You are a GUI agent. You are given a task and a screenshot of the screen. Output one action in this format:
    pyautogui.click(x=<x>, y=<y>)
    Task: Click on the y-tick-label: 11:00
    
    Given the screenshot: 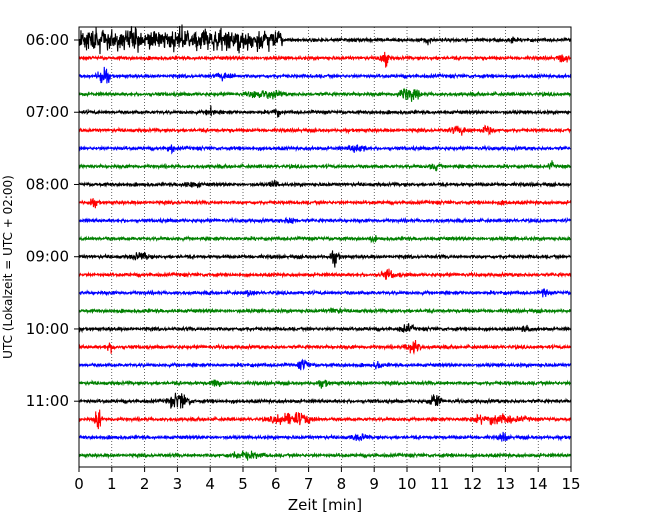 What is the action you would take?
    pyautogui.click(x=47, y=401)
    